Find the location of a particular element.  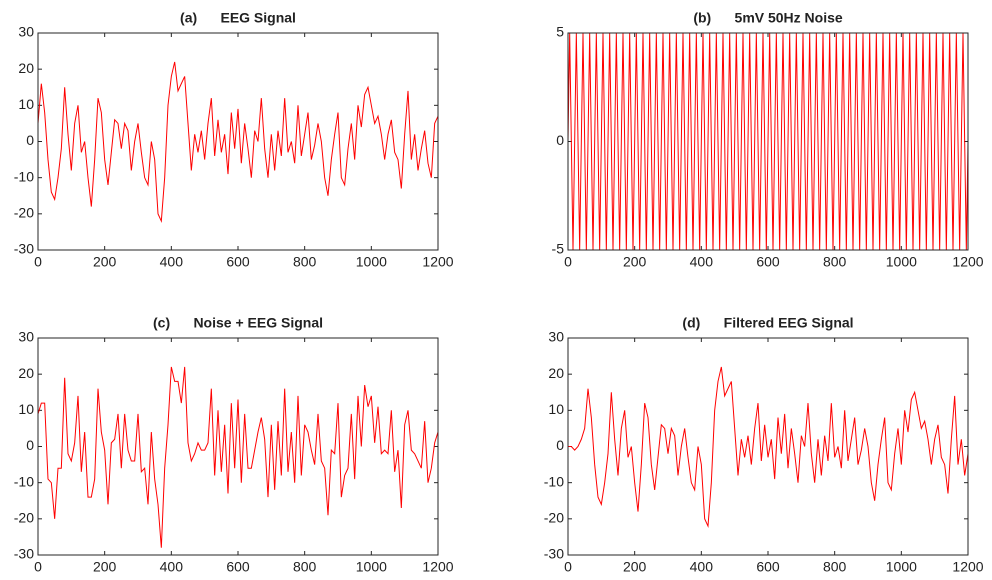

chart-title: (b) 5mV 50Hz Noise is located at coordinates (768, 18).